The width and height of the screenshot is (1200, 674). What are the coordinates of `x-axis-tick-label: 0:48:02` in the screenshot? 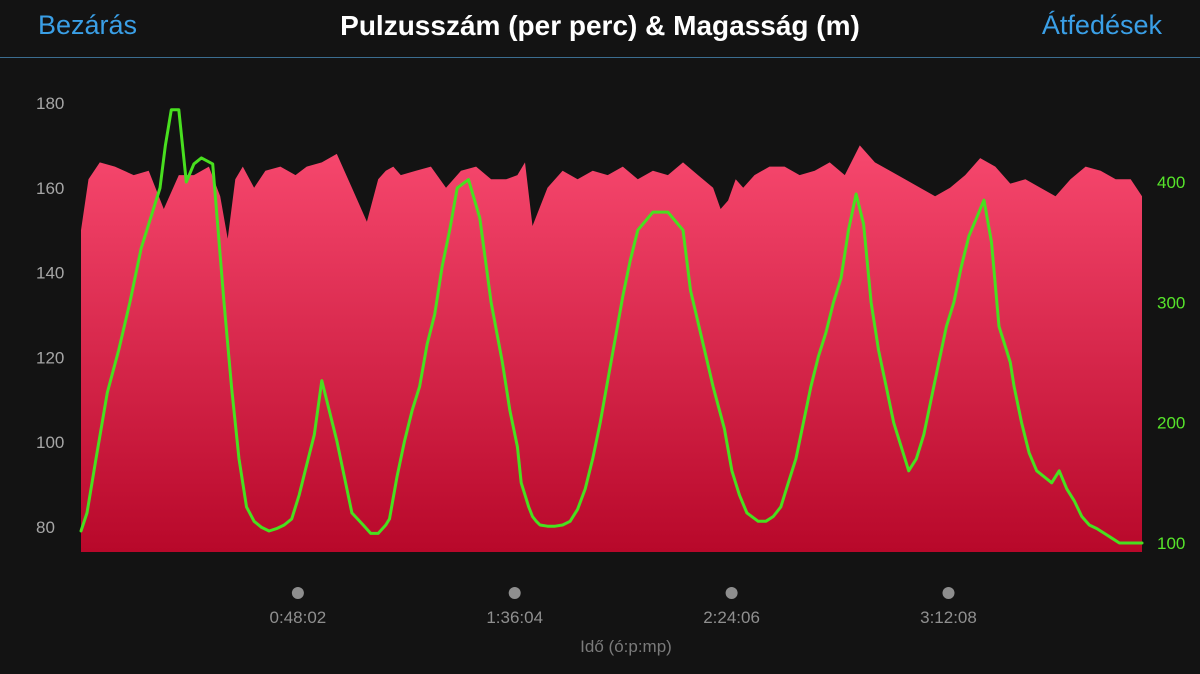 It's located at (298, 617).